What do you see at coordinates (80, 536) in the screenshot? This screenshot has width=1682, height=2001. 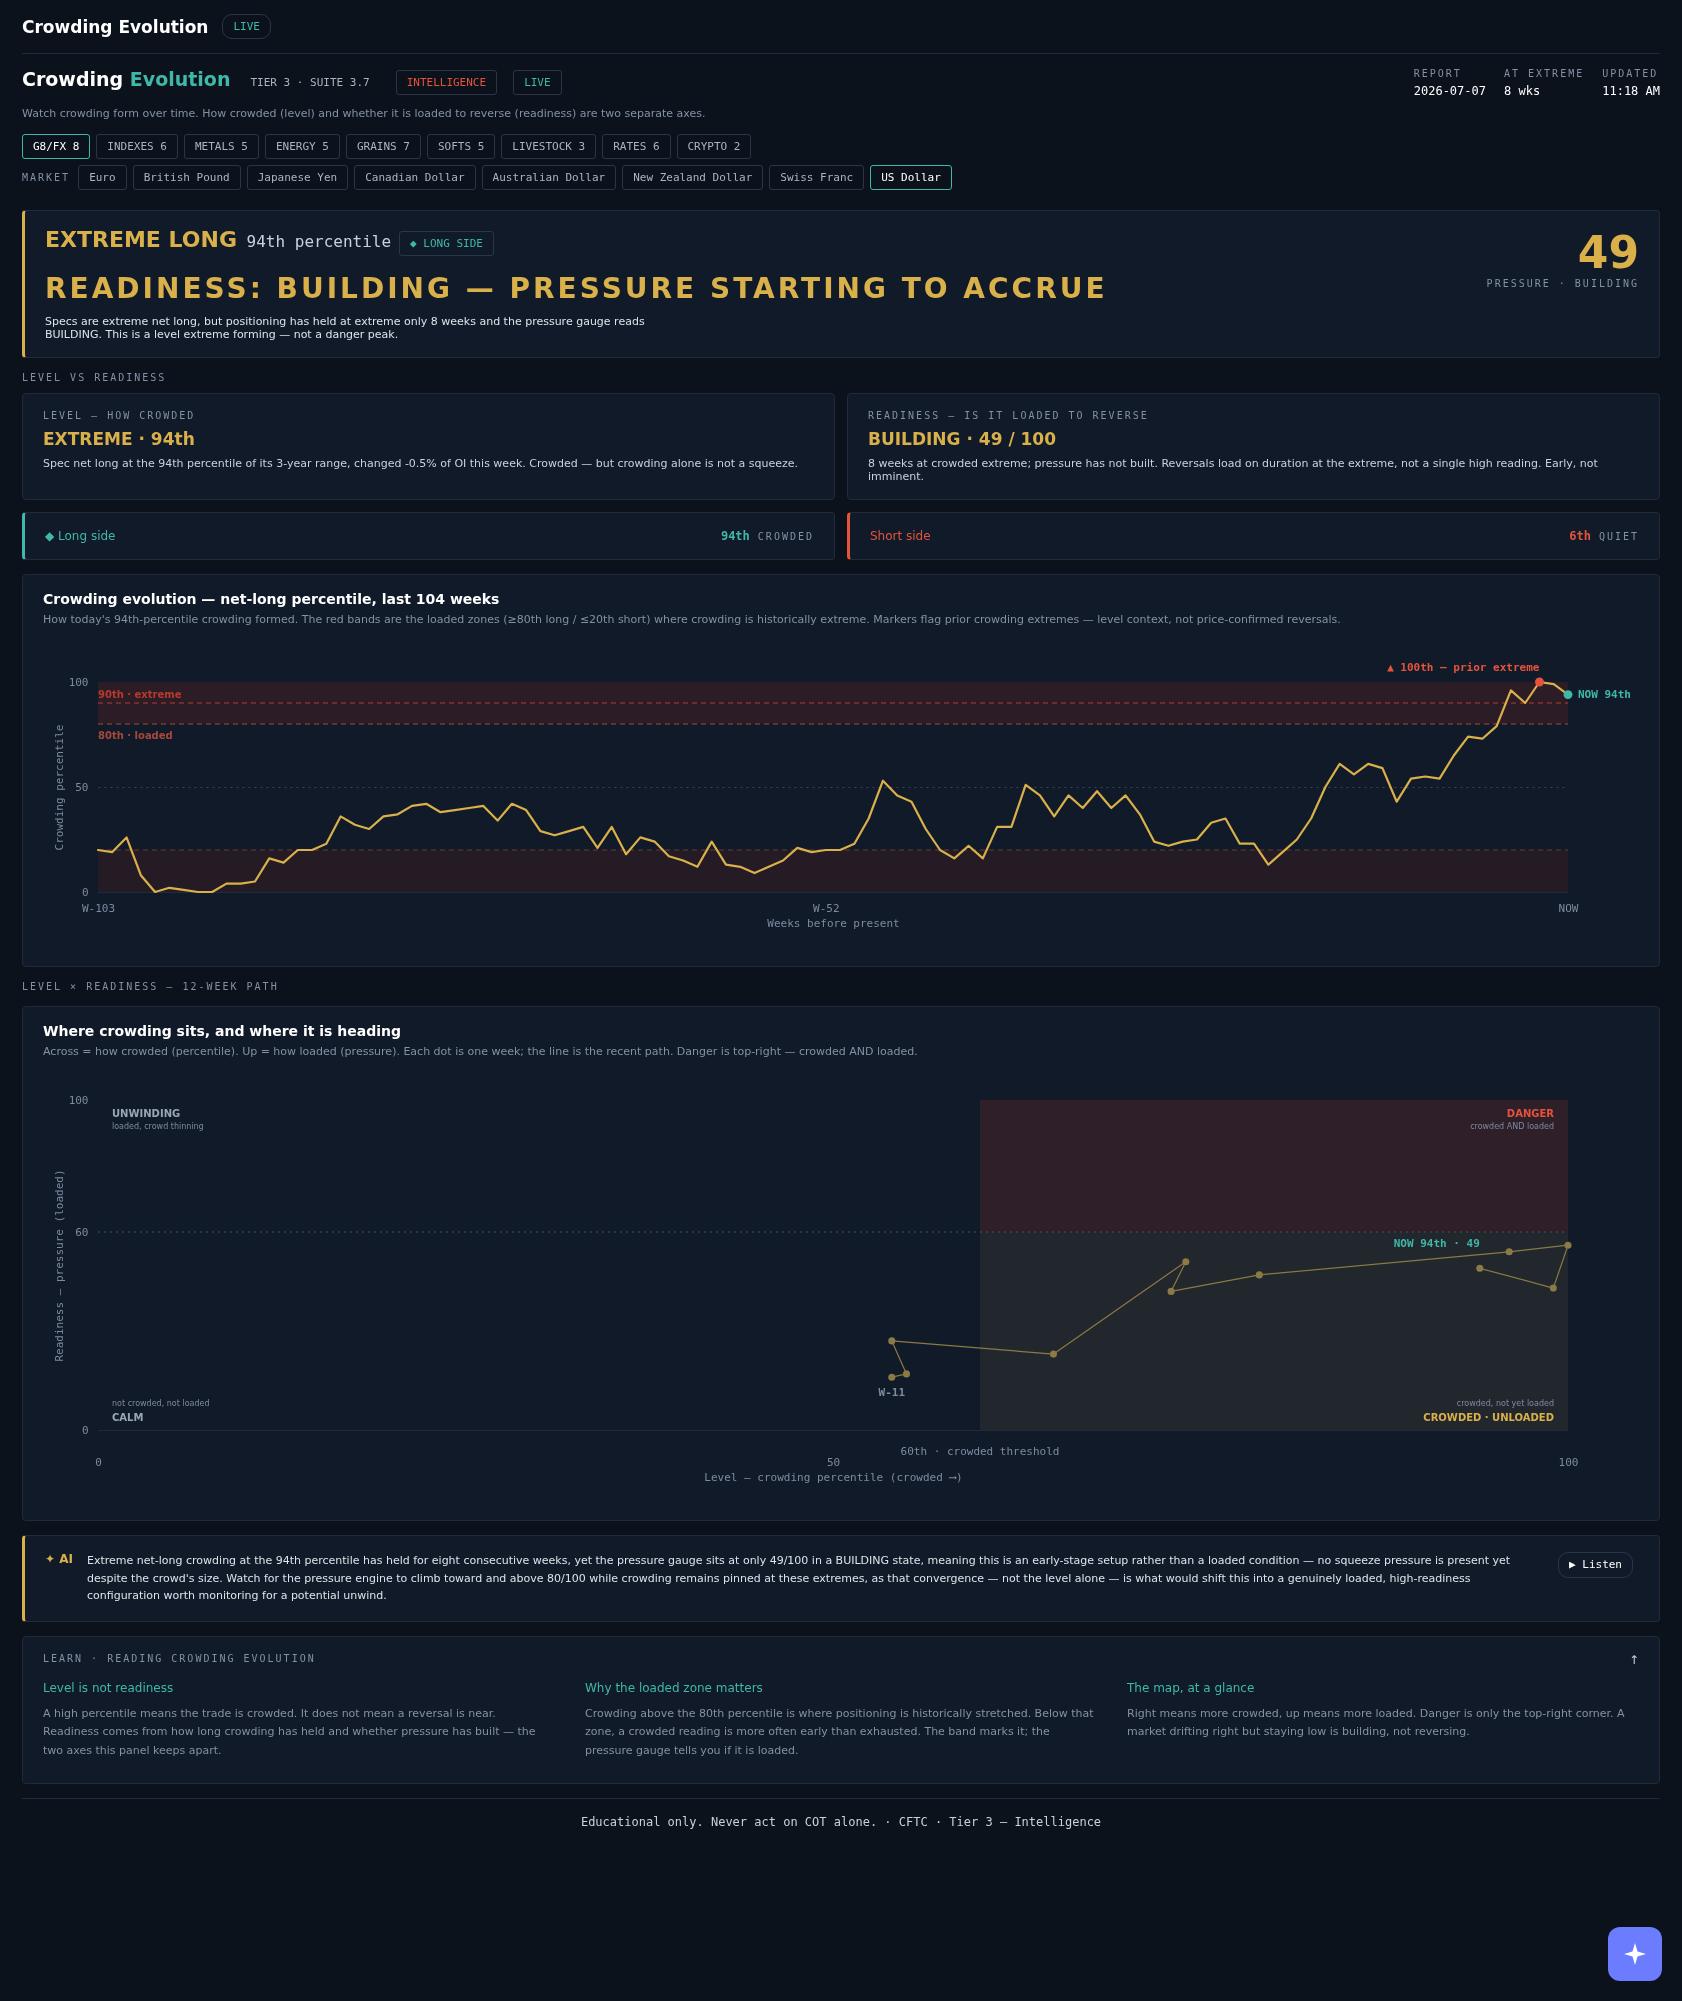 I see `text: ◆ Long side` at bounding box center [80, 536].